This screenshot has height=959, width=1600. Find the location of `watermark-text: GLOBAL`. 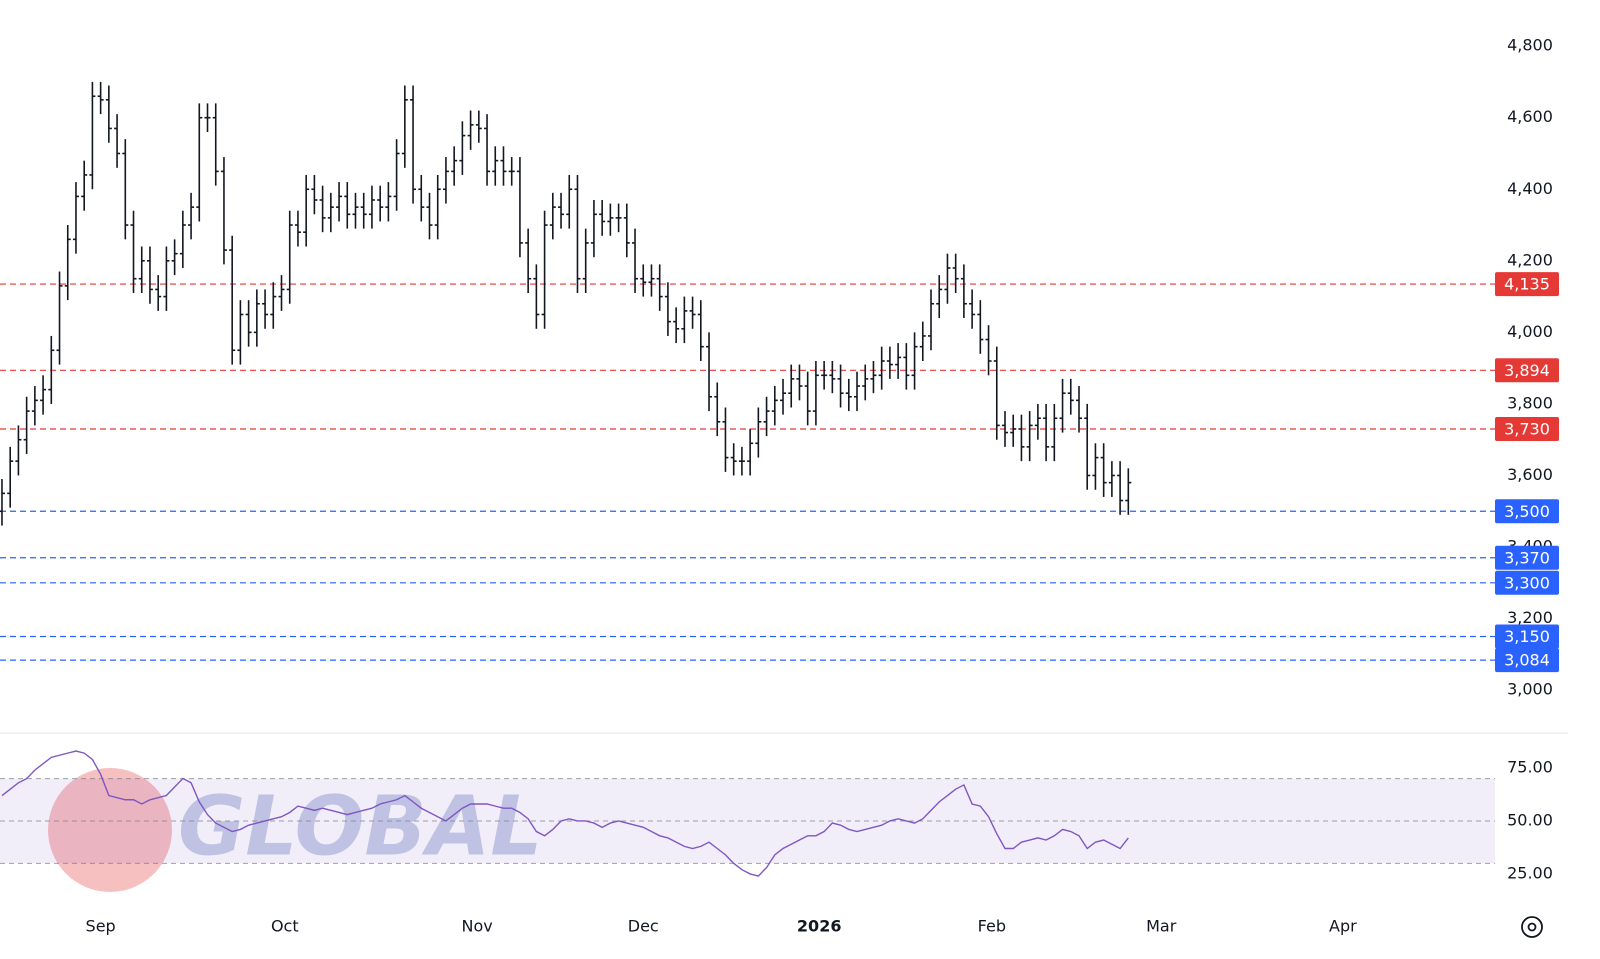

watermark-text: GLOBAL is located at coordinates (360, 826).